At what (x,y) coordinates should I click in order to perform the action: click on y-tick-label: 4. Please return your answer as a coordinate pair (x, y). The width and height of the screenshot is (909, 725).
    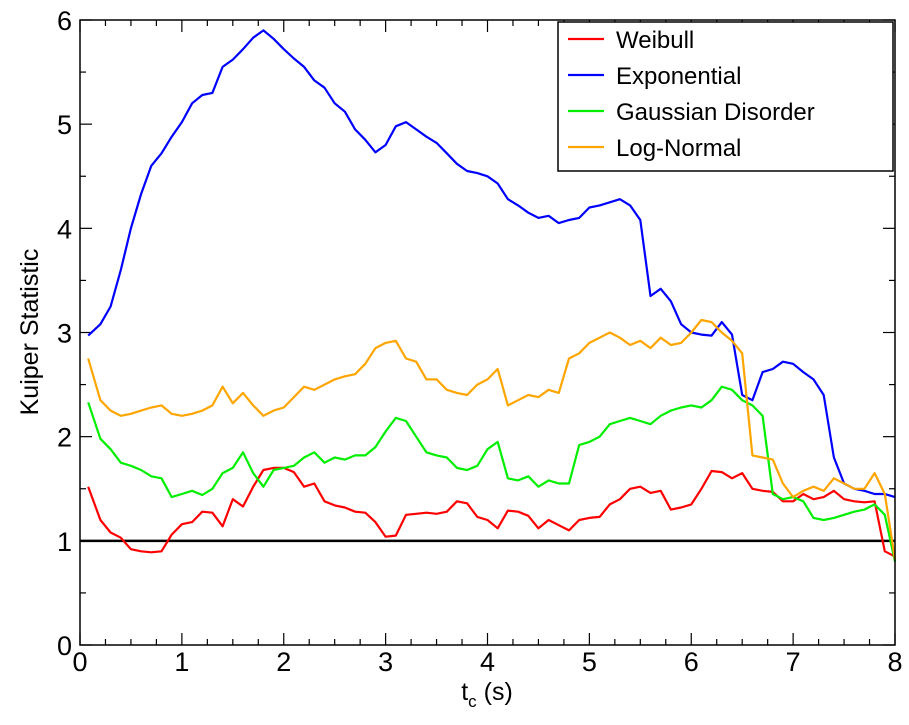
    Looking at the image, I should click on (64, 229).